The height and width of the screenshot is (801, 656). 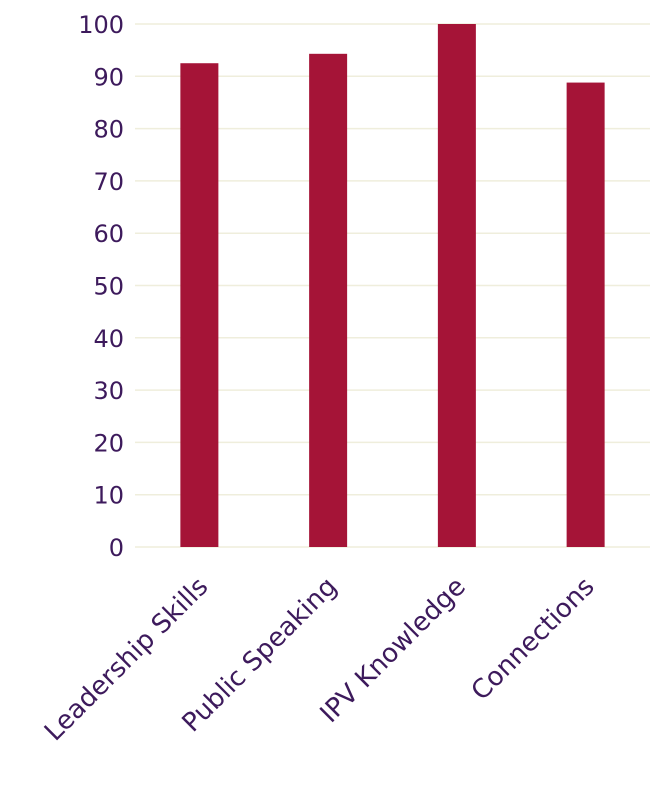 I want to click on bar-ipv-knowledge, so click(x=456, y=285).